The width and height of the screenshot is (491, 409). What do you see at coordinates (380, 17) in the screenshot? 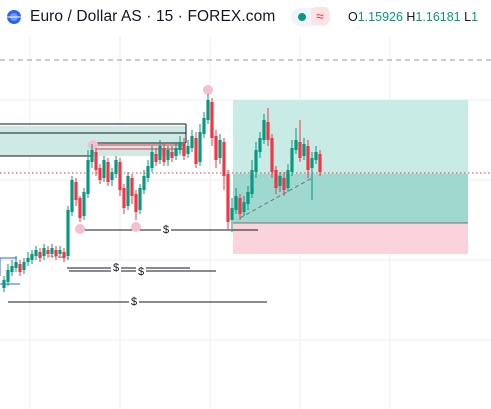
I see `ohlc-open-value: 1.15926` at bounding box center [380, 17].